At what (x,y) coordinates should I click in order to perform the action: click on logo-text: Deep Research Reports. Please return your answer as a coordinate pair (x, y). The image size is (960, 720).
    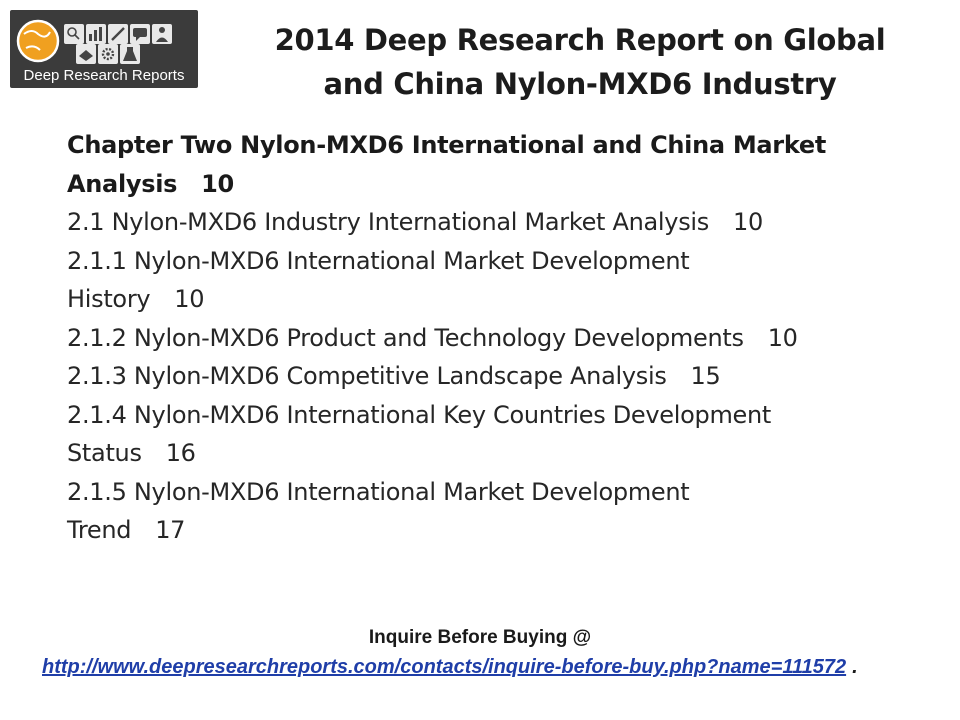
    Looking at the image, I should click on (104, 75).